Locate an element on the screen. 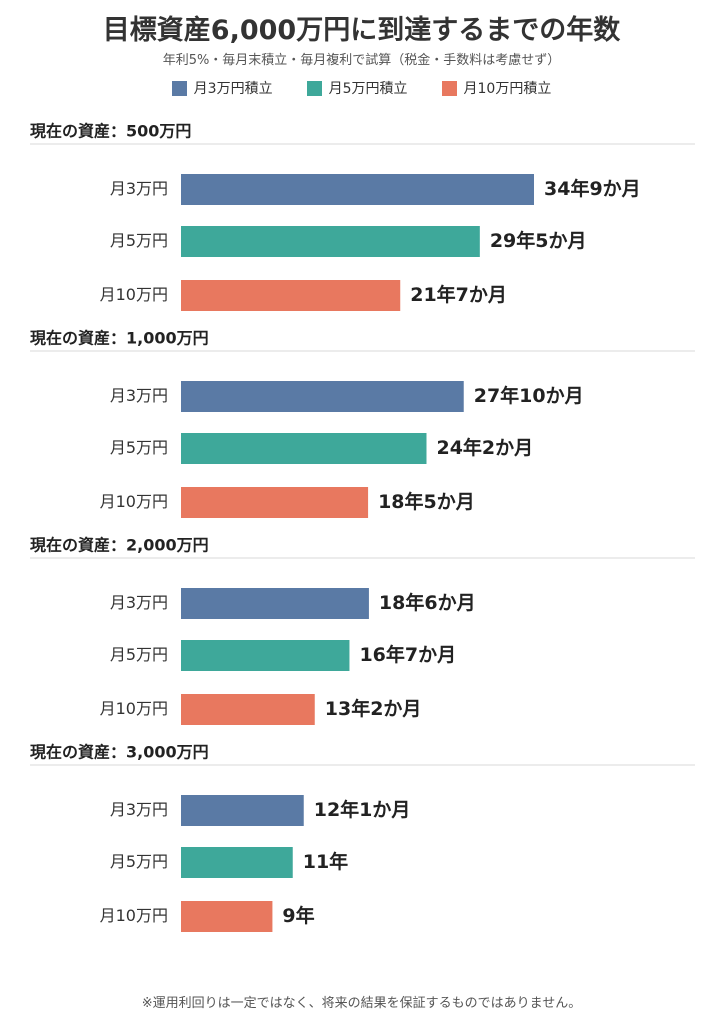 This screenshot has height=1024, width=723. legend-entry-monthly-30k: 月3万円積立 is located at coordinates (222, 88).